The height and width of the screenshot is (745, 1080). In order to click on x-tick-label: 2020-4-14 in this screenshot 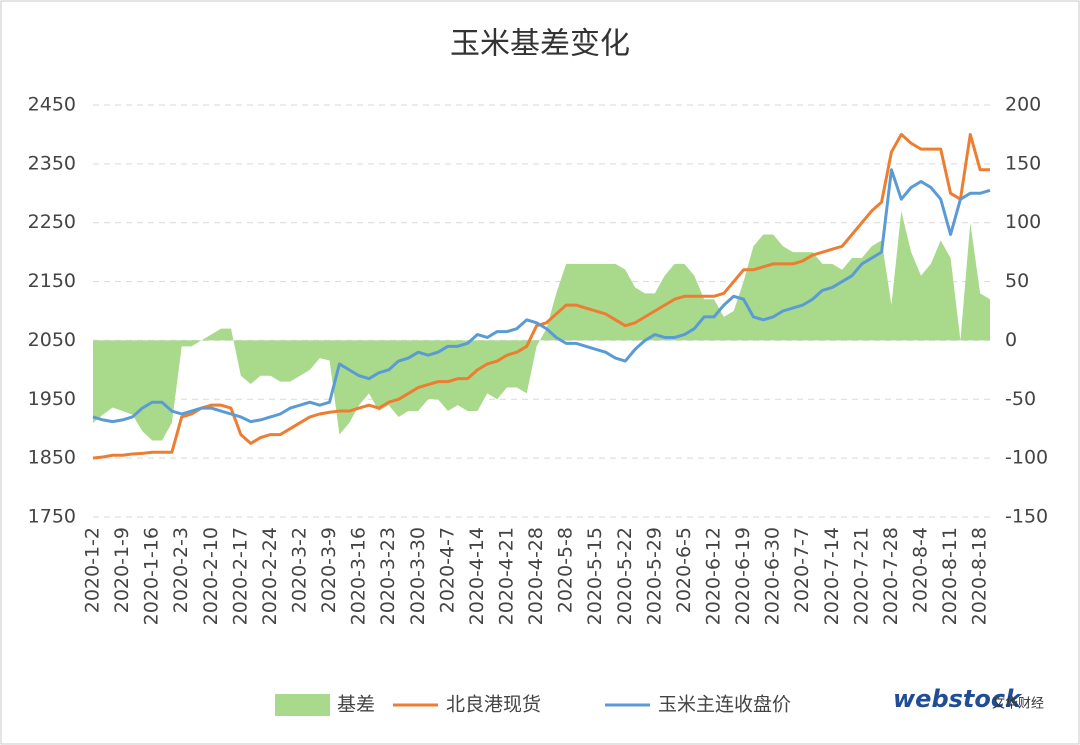, I will do `click(477, 576)`.